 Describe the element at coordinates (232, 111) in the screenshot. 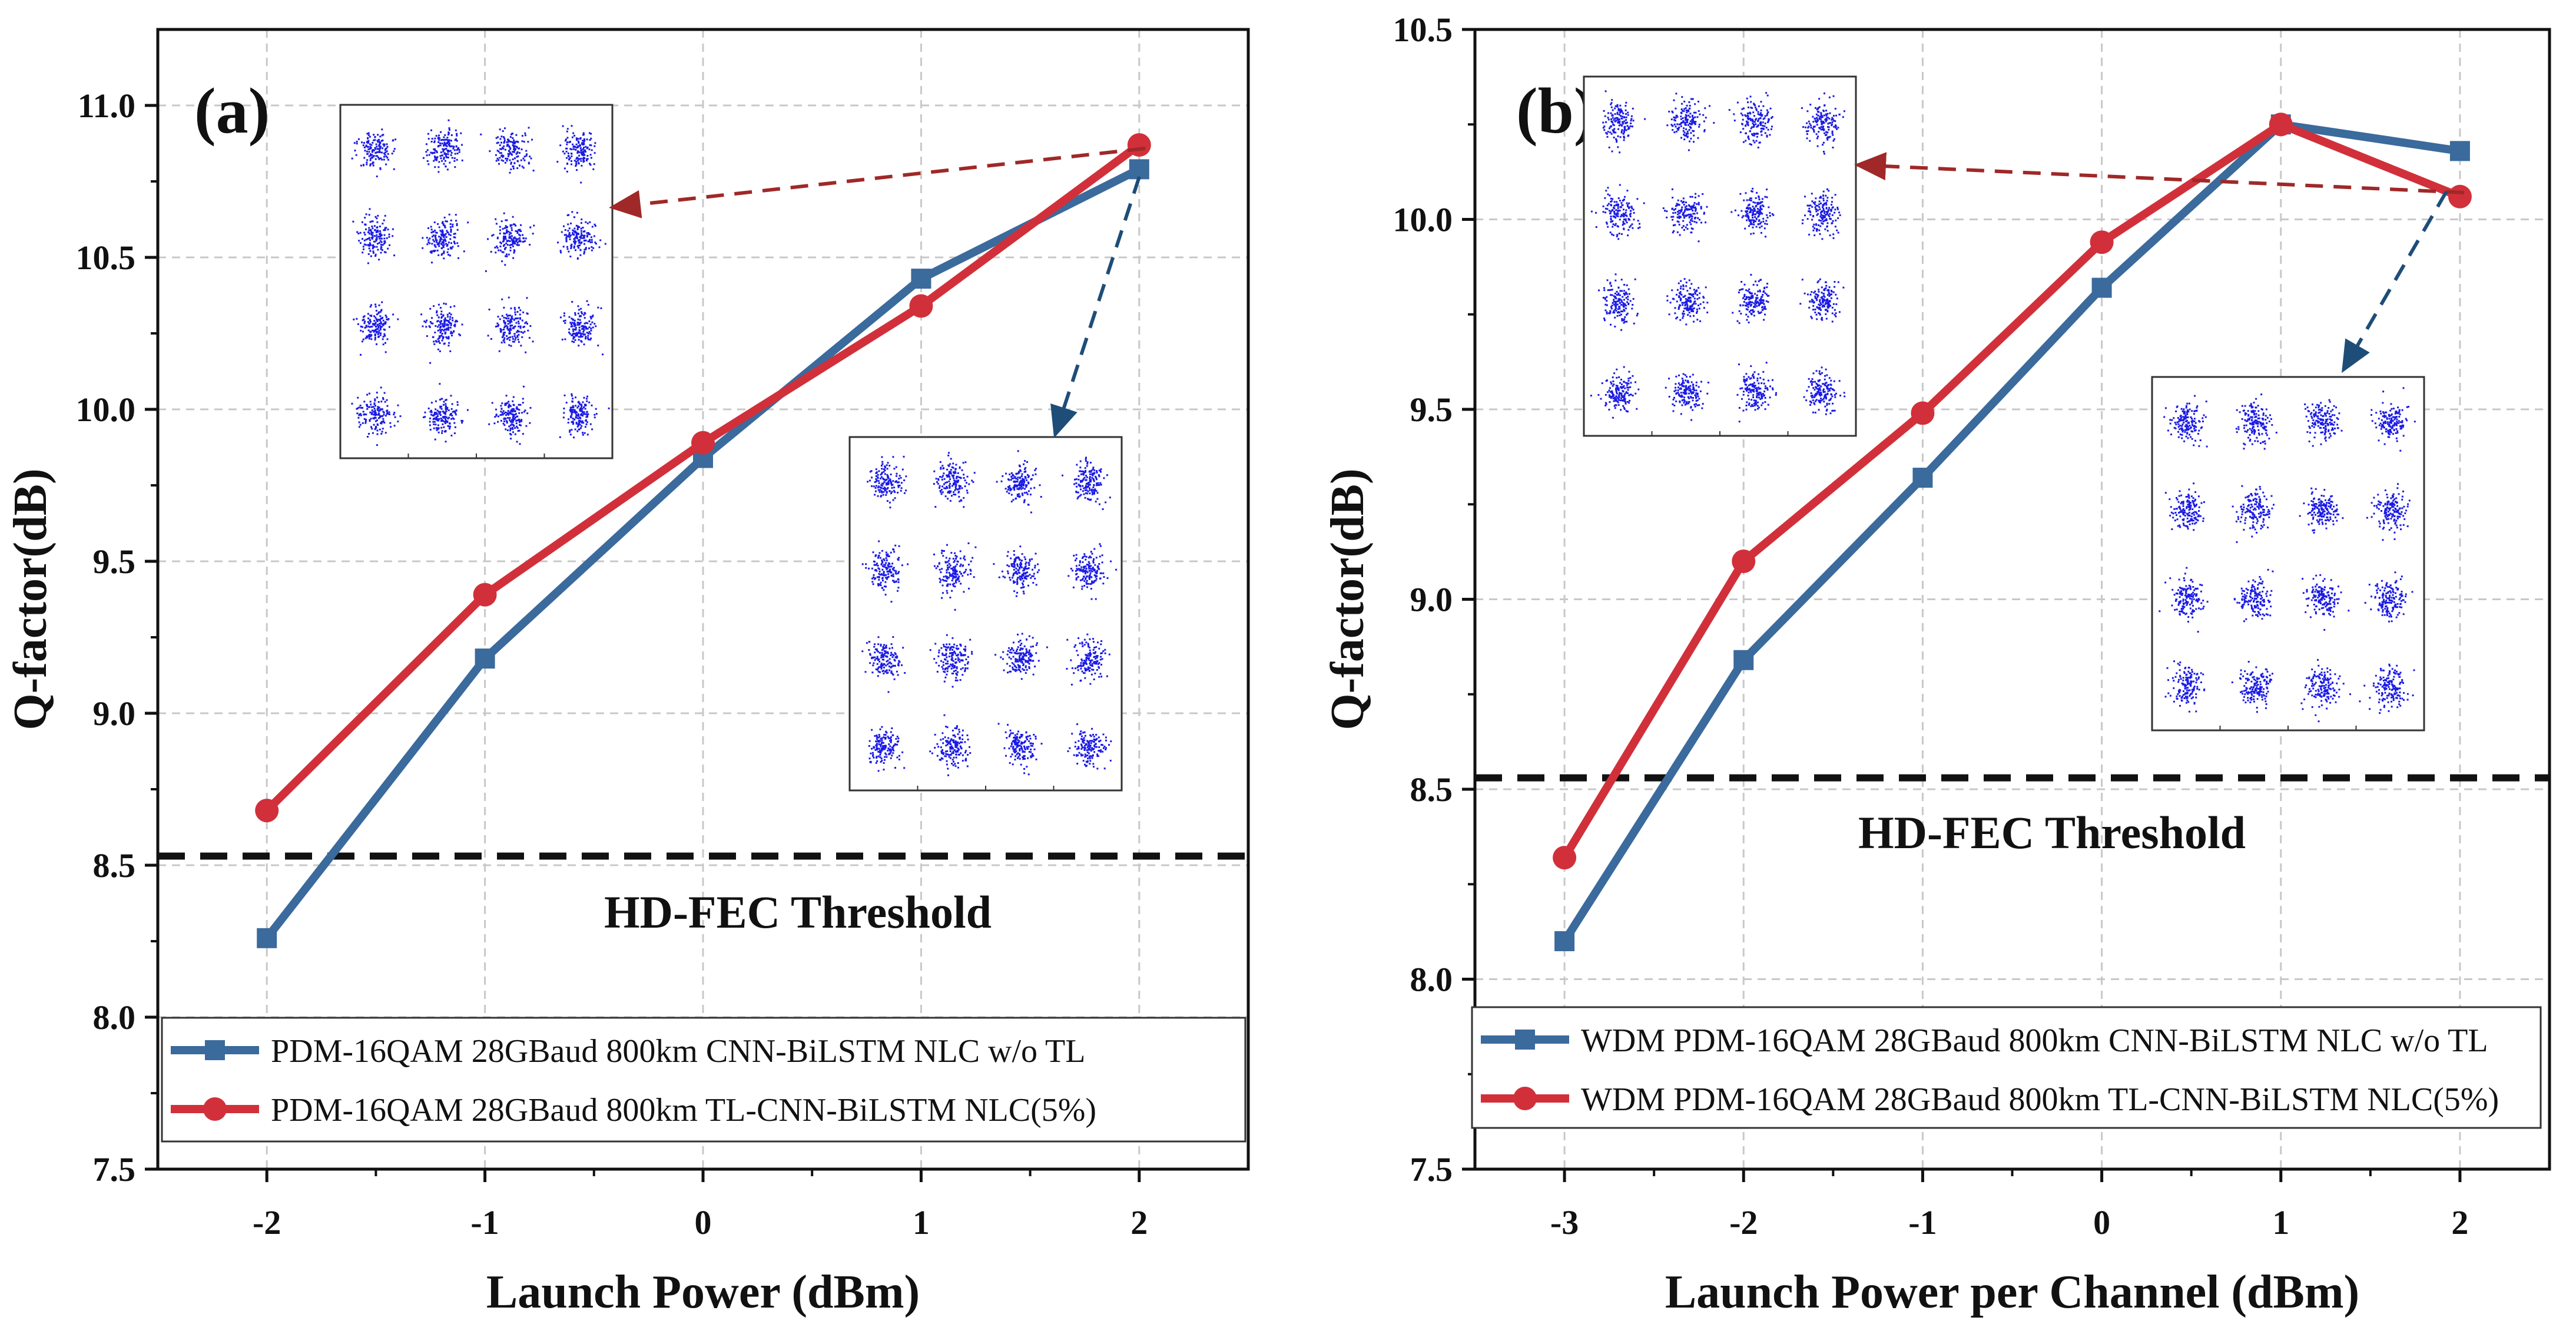

I see `panel-label: (a)` at that location.